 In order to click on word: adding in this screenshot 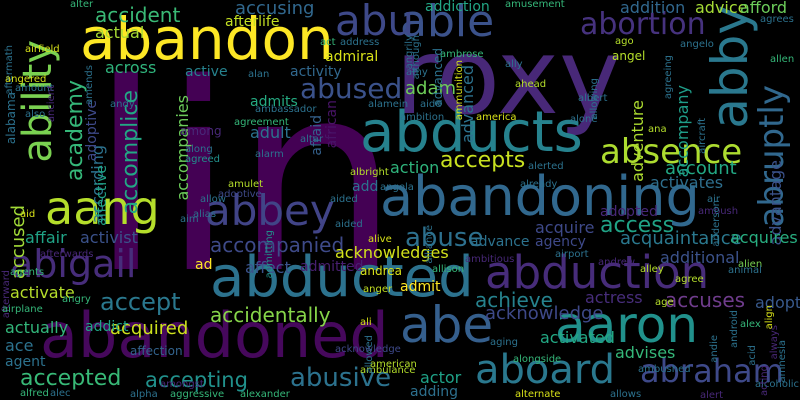, I will do `click(434, 392)`.